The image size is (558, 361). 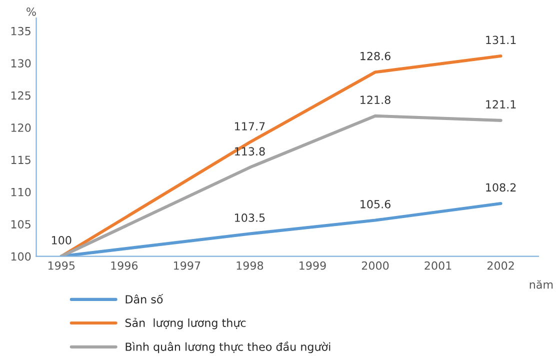 I want to click on x-tick-label: 2002, so click(x=500, y=265).